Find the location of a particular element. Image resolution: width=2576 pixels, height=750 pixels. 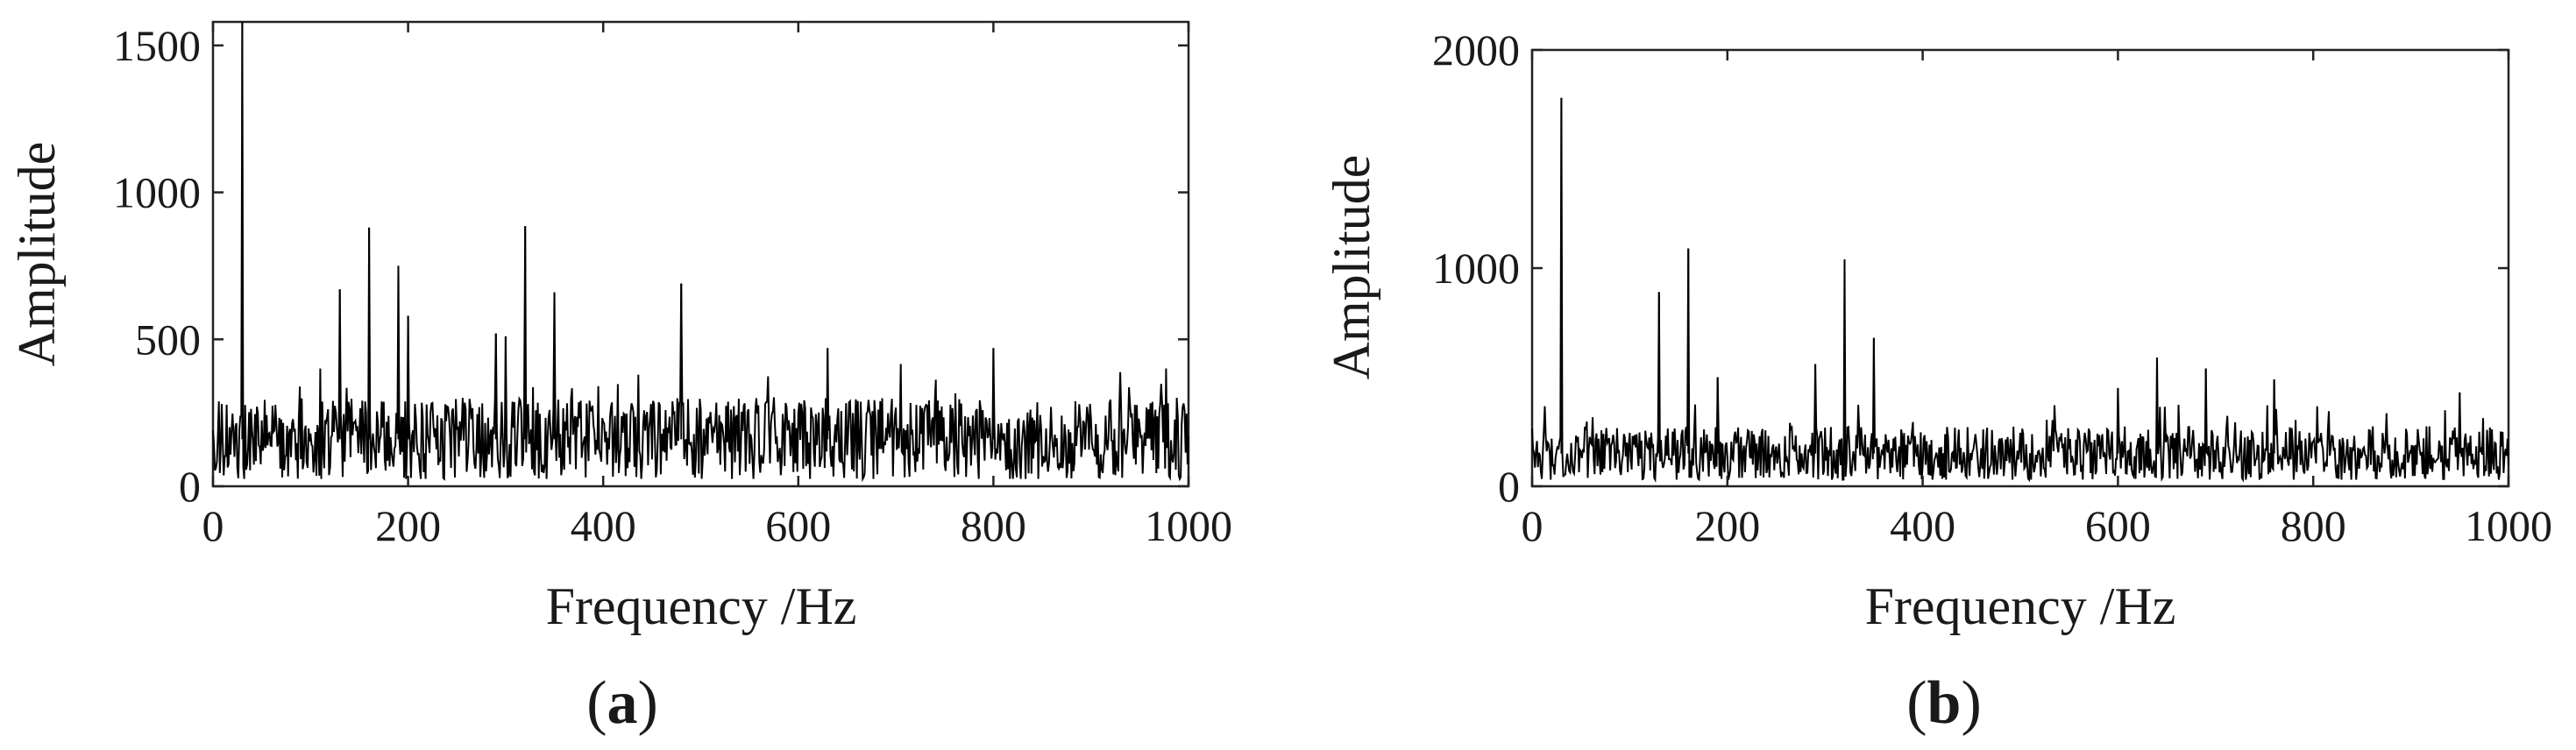

panel-label-b: (b) is located at coordinates (1944, 703).